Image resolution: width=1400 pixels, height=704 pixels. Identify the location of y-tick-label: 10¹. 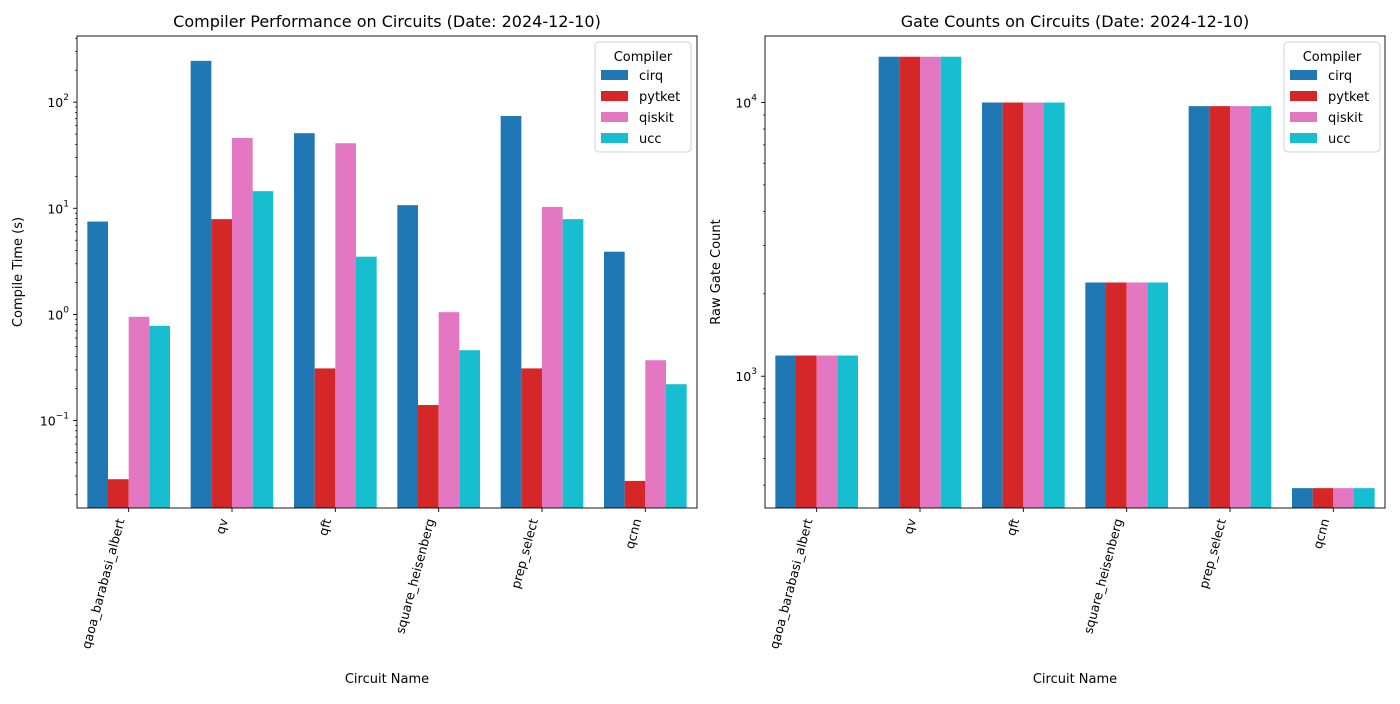
(58, 207).